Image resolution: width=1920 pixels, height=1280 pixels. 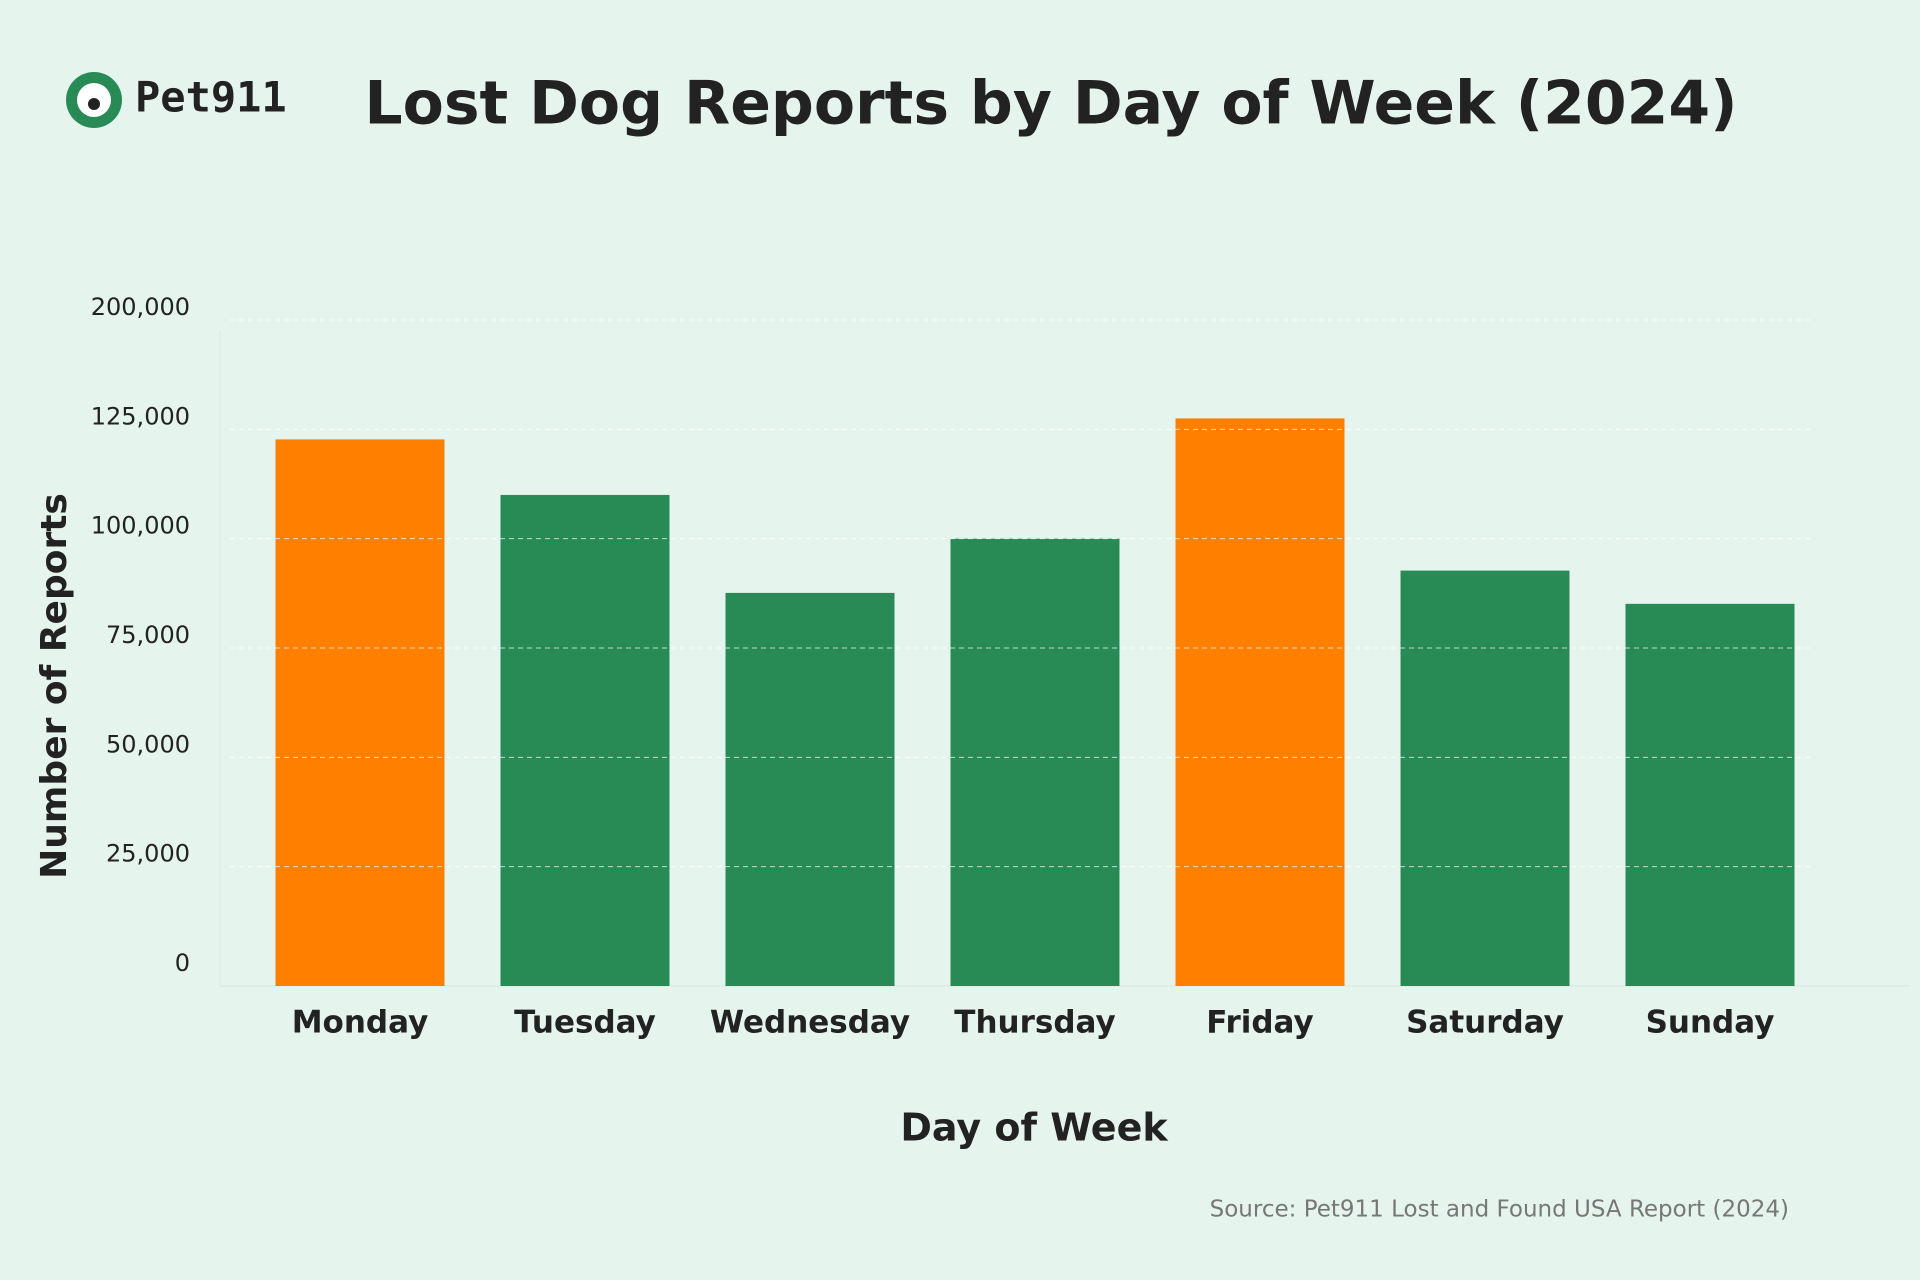 I want to click on x-tick-label: Sunday, so click(x=1710, y=1023).